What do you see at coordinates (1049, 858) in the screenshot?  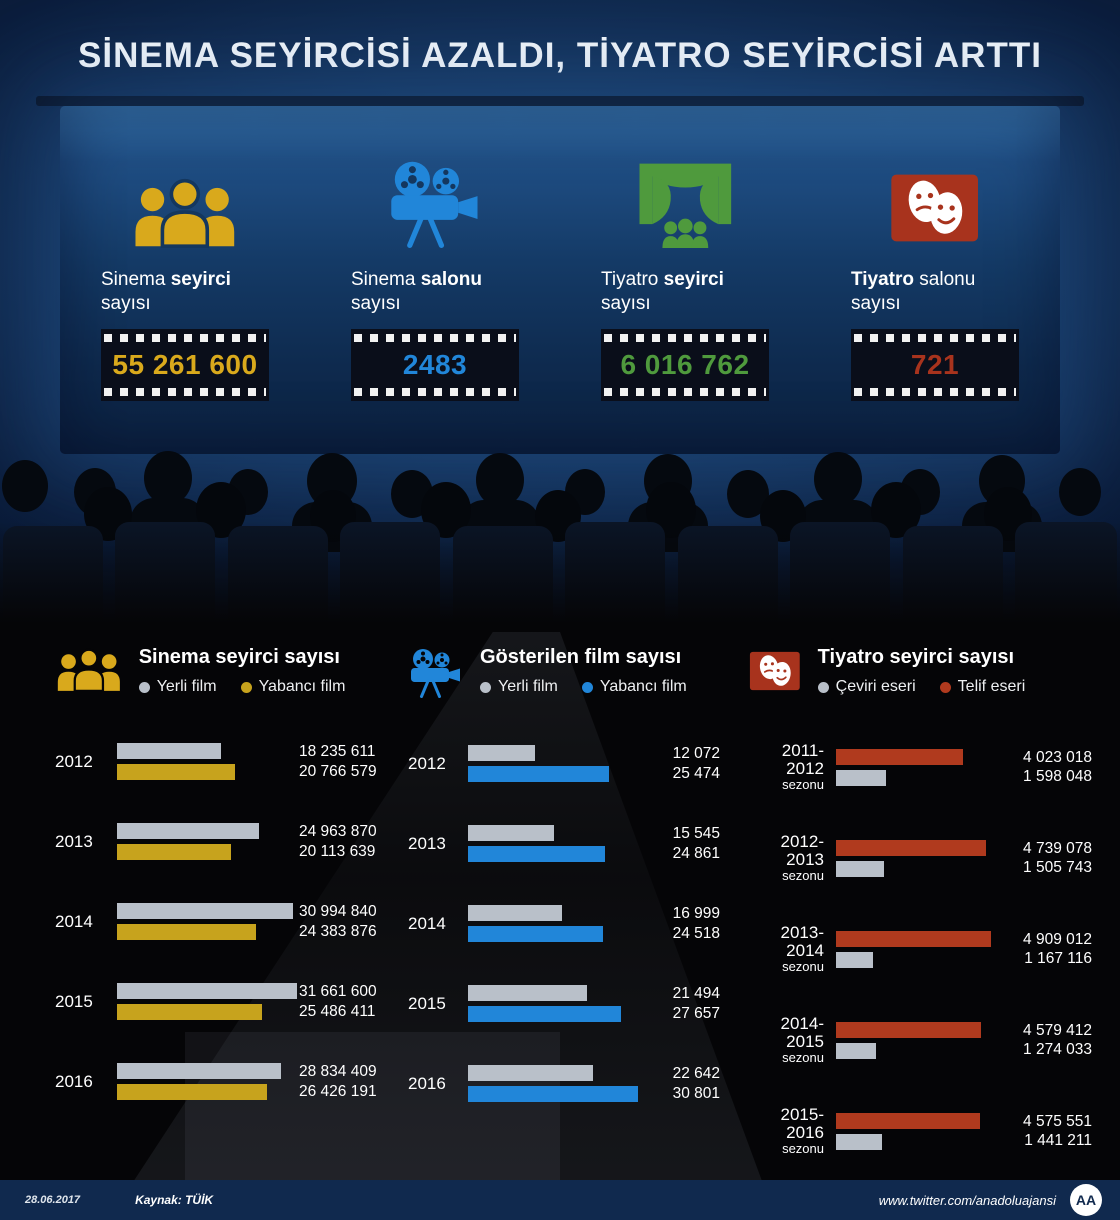 I see `value-labels: 4 739 078 1 505 743` at bounding box center [1049, 858].